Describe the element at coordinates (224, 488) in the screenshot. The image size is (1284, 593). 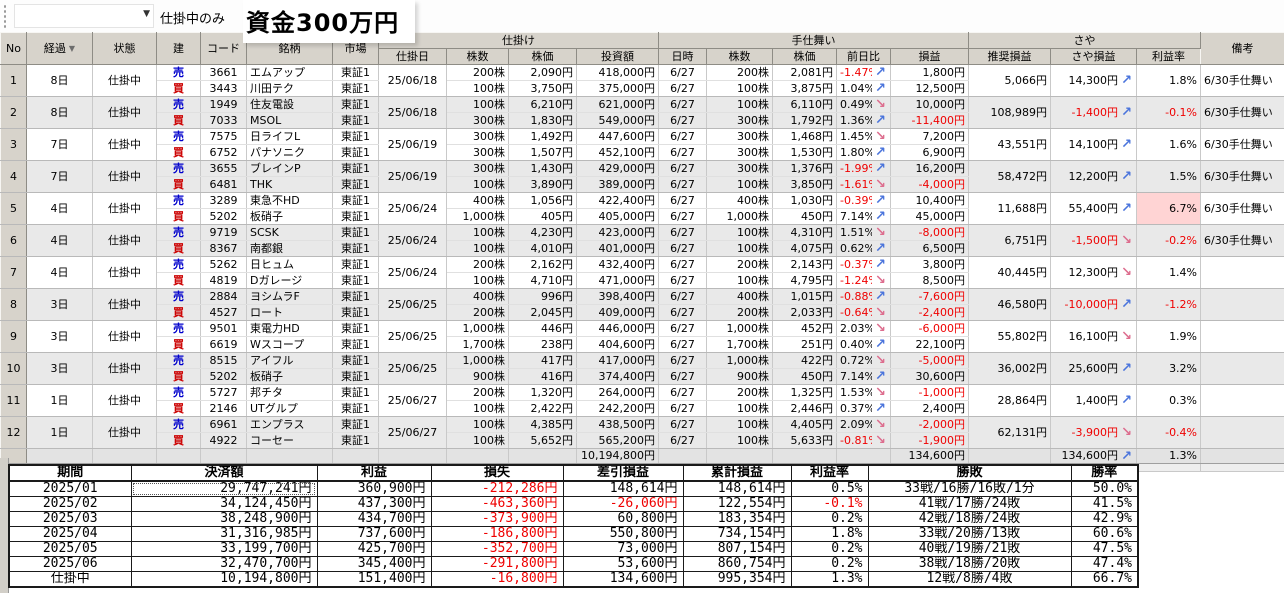
I see `summary-settlement: 29,747,241円` at that location.